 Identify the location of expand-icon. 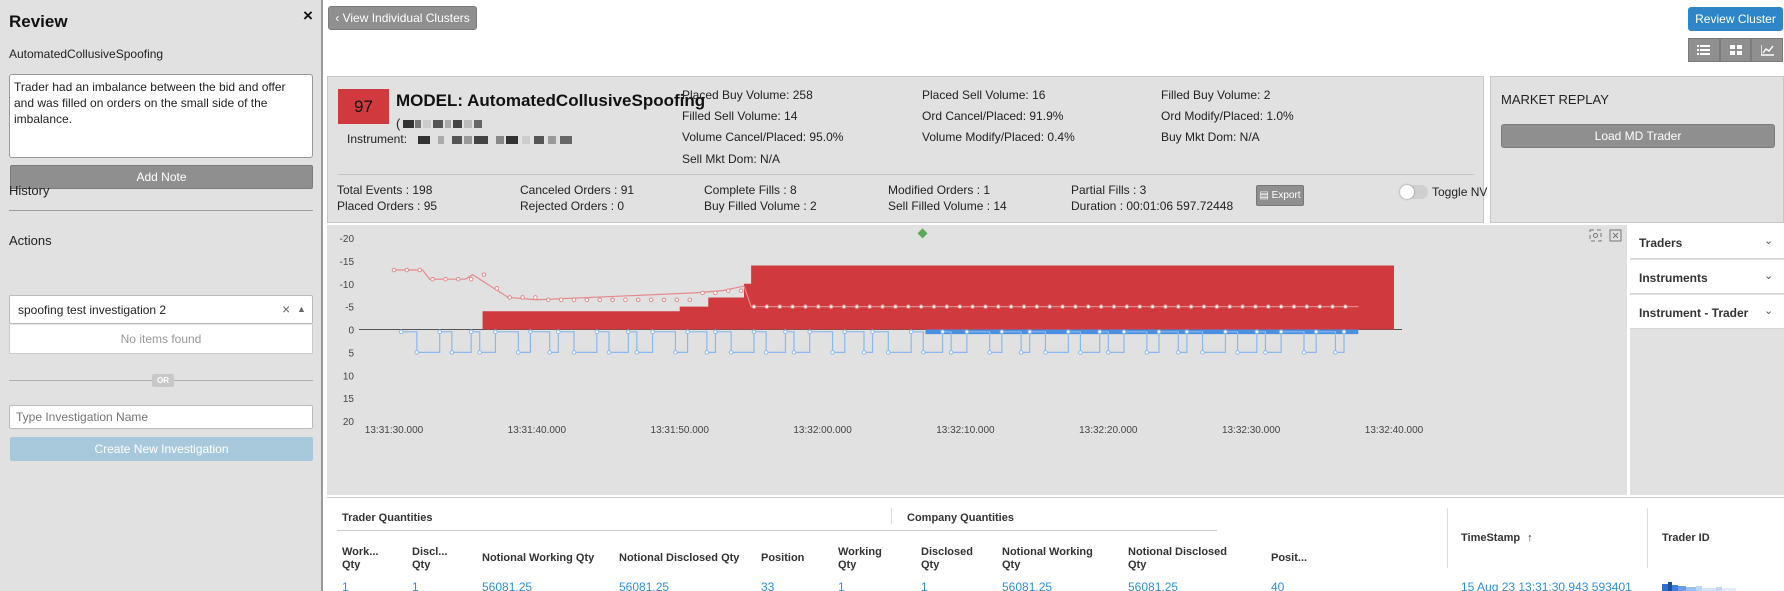
(1595, 235).